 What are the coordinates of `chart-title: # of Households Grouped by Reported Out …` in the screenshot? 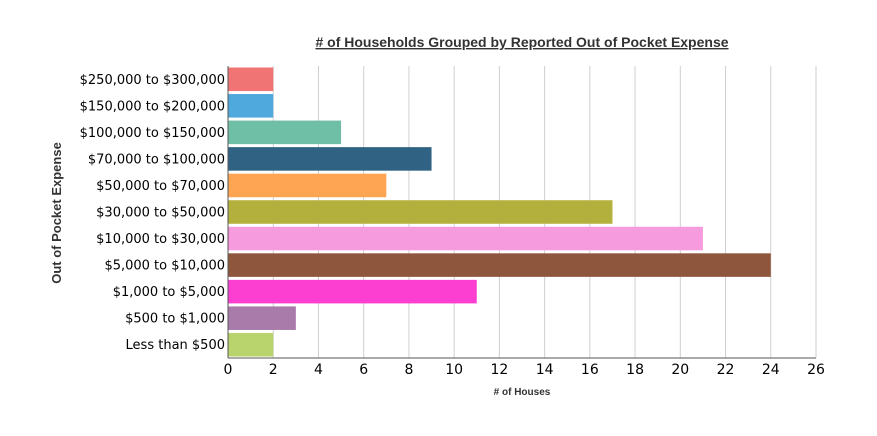 It's located at (521, 42).